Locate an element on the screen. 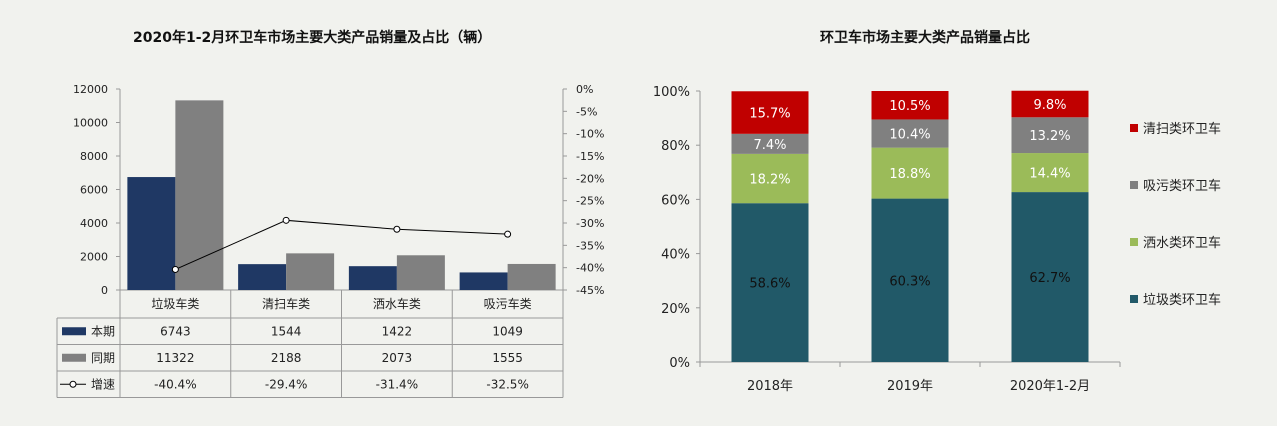 The image size is (1277, 426). right-segment-label: 9.8% is located at coordinates (1049, 105).